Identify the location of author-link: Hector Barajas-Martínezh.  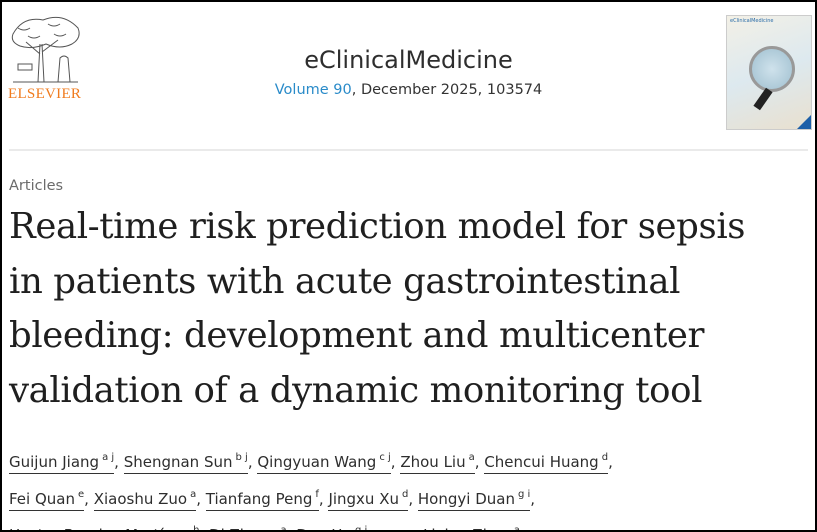
(104, 528).